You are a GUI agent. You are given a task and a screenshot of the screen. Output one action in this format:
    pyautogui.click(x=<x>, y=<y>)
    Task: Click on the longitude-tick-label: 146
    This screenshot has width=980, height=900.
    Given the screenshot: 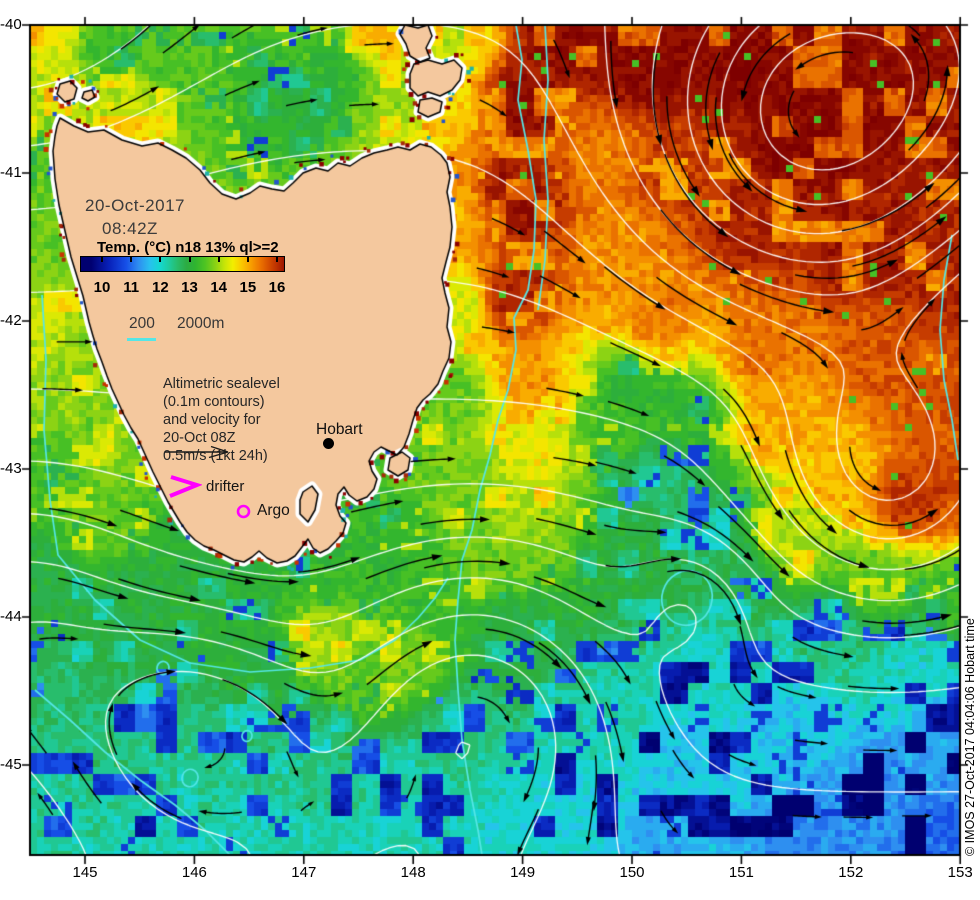 What is the action you would take?
    pyautogui.click(x=194, y=872)
    